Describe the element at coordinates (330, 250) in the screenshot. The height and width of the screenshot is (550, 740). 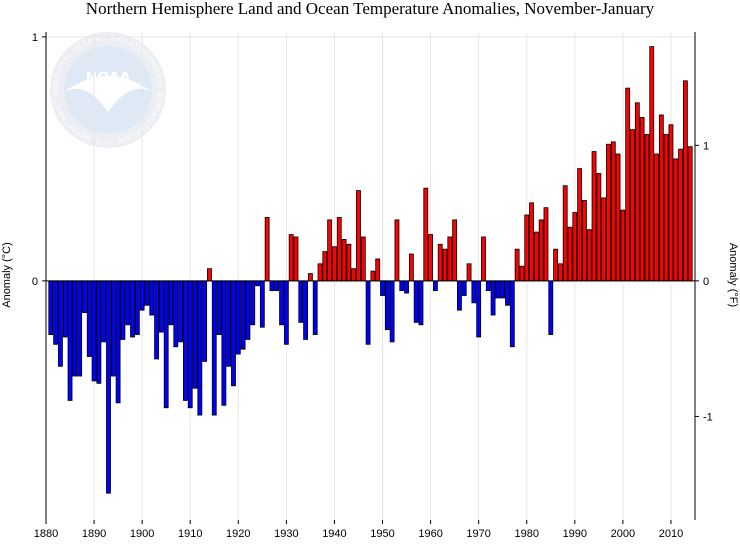
I see `bar-1939` at that location.